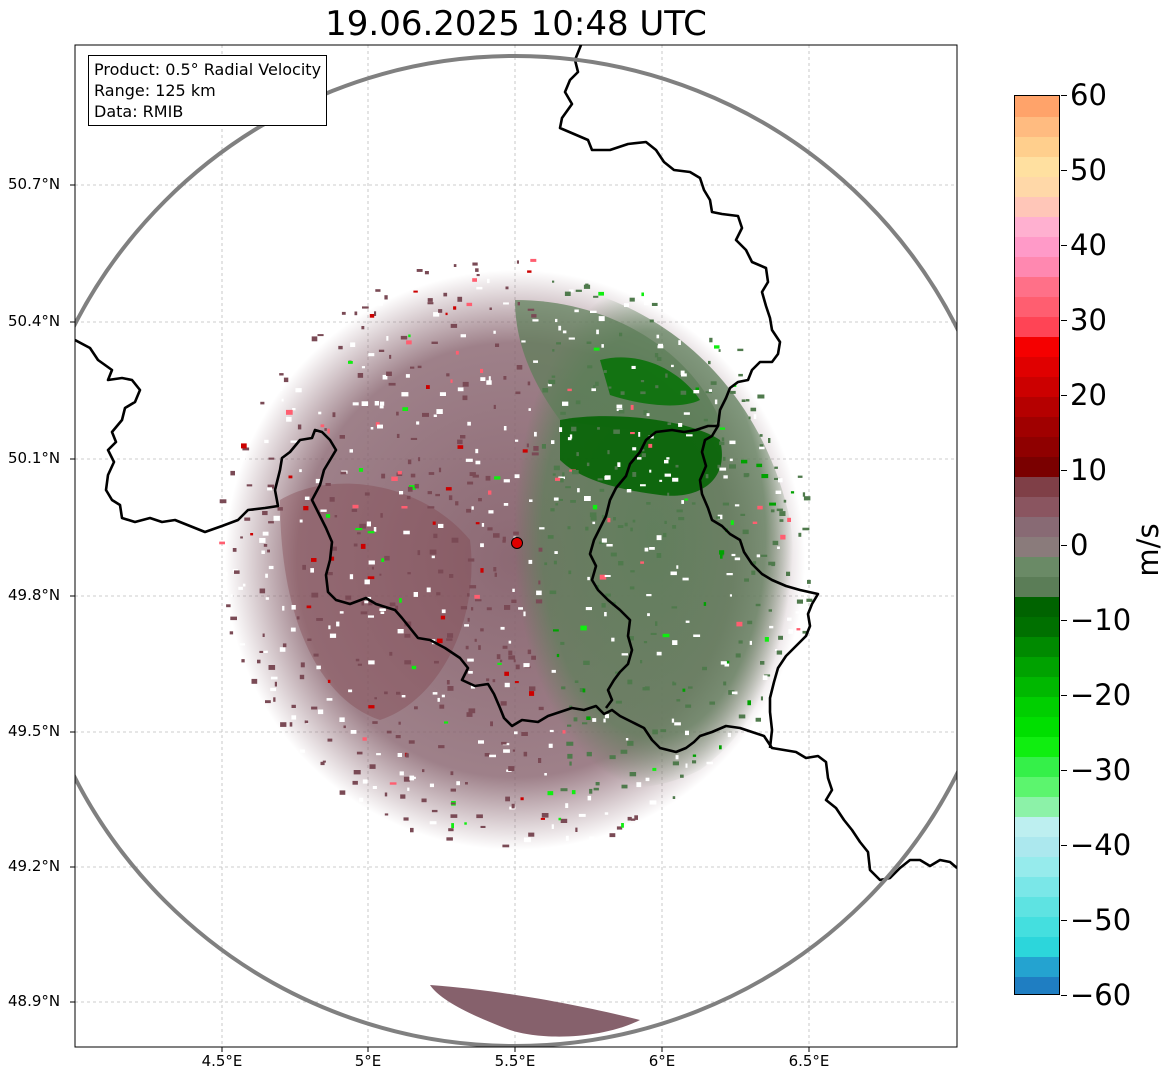 Image resolution: width=1171 pixels, height=1081 pixels. What do you see at coordinates (34, 458) in the screenshot?
I see `lat-label: 50.1°N` at bounding box center [34, 458].